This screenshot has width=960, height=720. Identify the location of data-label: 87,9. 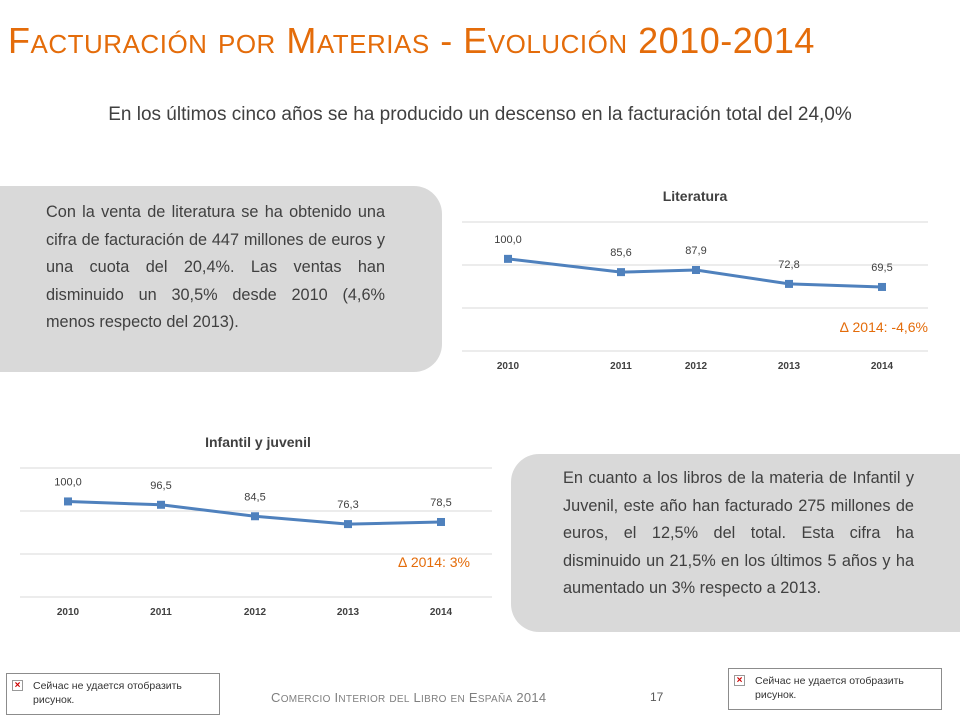
(695, 251).